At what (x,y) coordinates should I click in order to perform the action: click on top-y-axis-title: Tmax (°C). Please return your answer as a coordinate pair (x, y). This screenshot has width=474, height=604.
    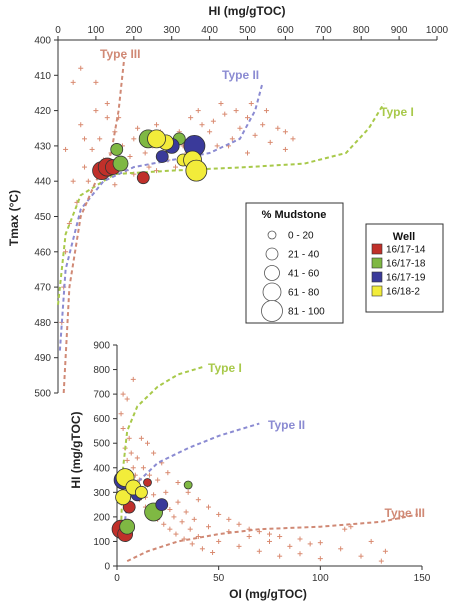
    Looking at the image, I should click on (14, 218).